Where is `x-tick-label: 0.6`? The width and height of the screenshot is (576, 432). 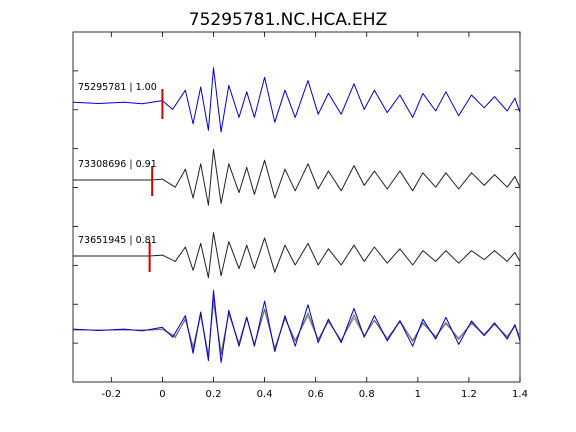 x-tick-label: 0.6 is located at coordinates (316, 394).